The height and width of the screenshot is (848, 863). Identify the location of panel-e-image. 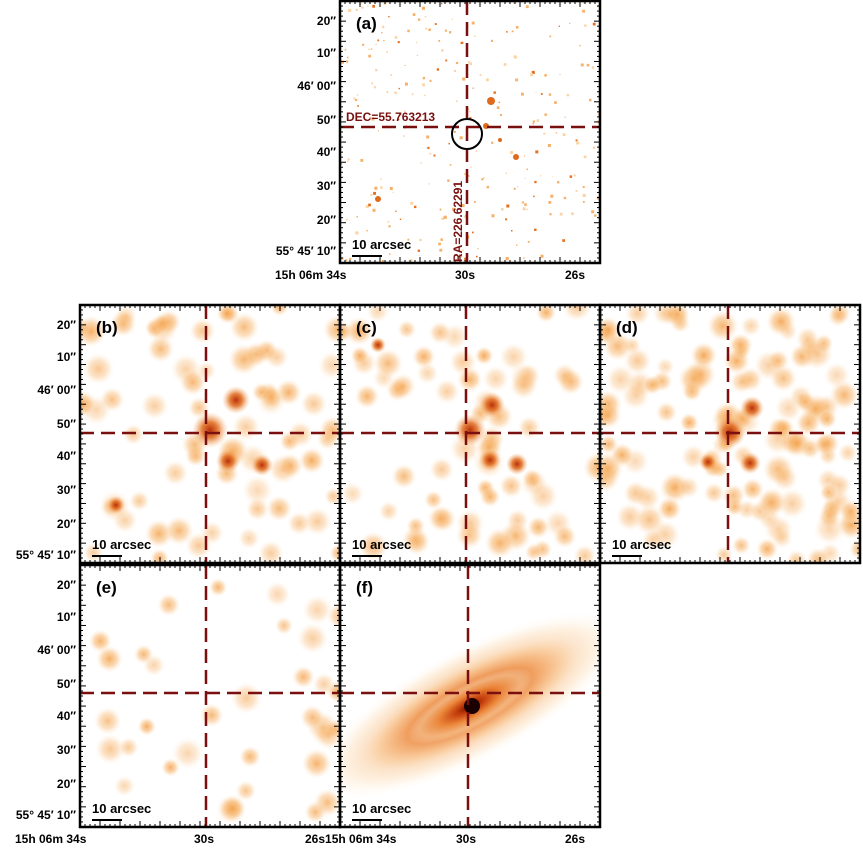
(214, 701).